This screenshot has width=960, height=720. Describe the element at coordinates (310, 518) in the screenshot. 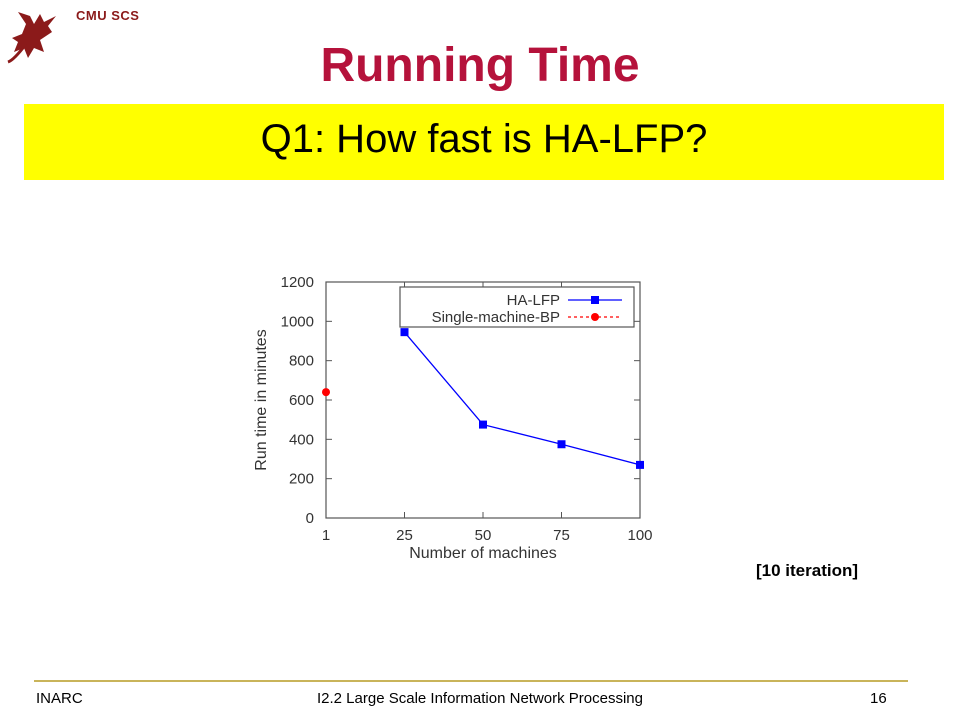

I see `y-tick-label: 0` at that location.